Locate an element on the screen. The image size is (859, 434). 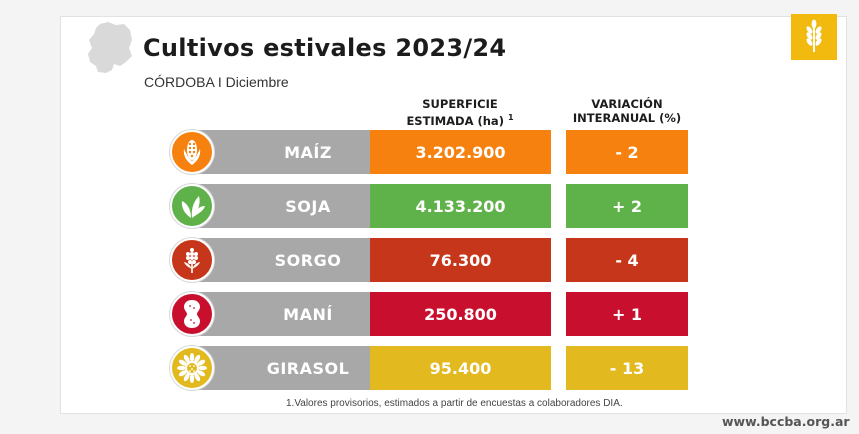
crop-name: SORGO is located at coordinates (289, 260).